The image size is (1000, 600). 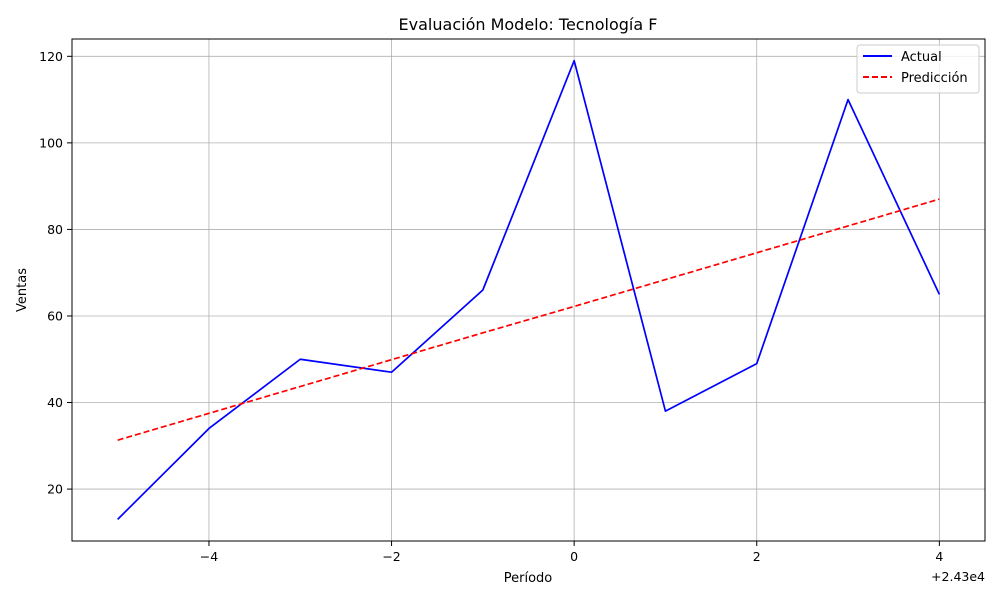 What do you see at coordinates (528, 24) in the screenshot?
I see `chart-title: Evaluación Modelo: Tecnología F` at bounding box center [528, 24].